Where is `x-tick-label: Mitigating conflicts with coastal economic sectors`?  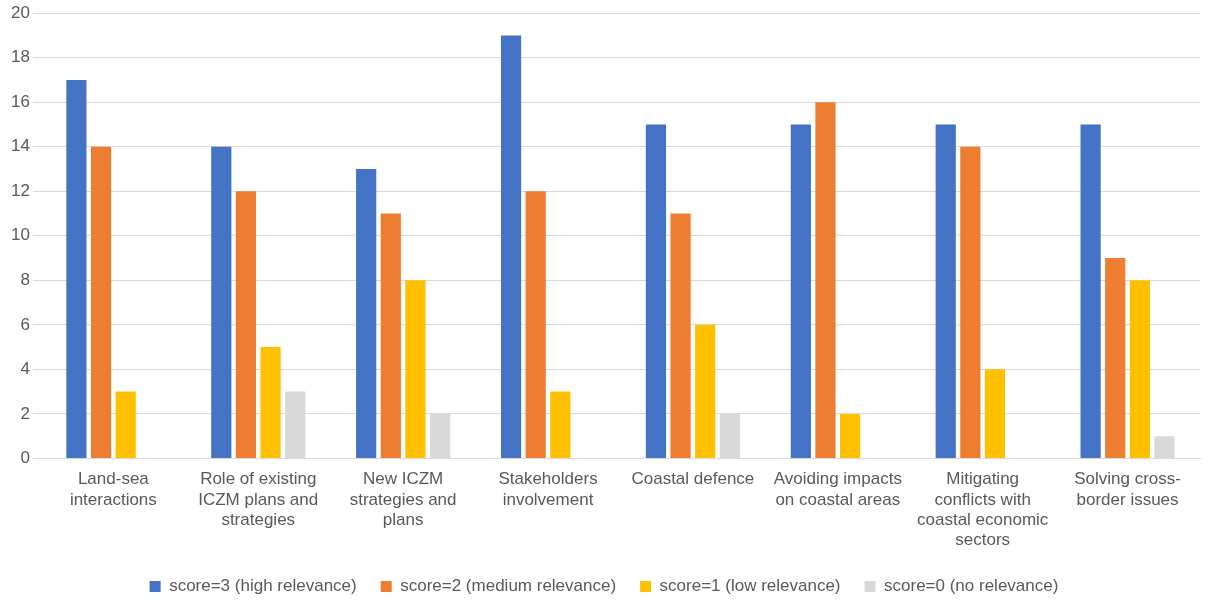
x-tick-label: Mitigating conflicts with coastal economic sectors is located at coordinates (983, 509).